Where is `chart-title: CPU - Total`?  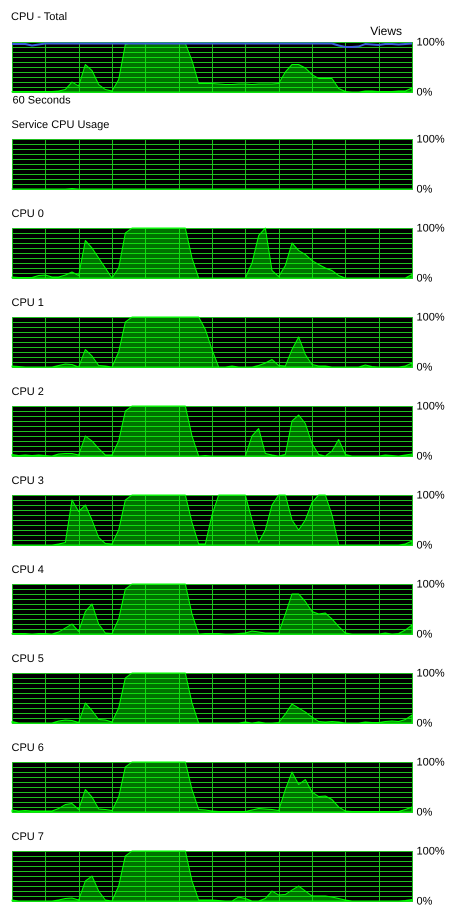 chart-title: CPU - Total is located at coordinates (39, 17).